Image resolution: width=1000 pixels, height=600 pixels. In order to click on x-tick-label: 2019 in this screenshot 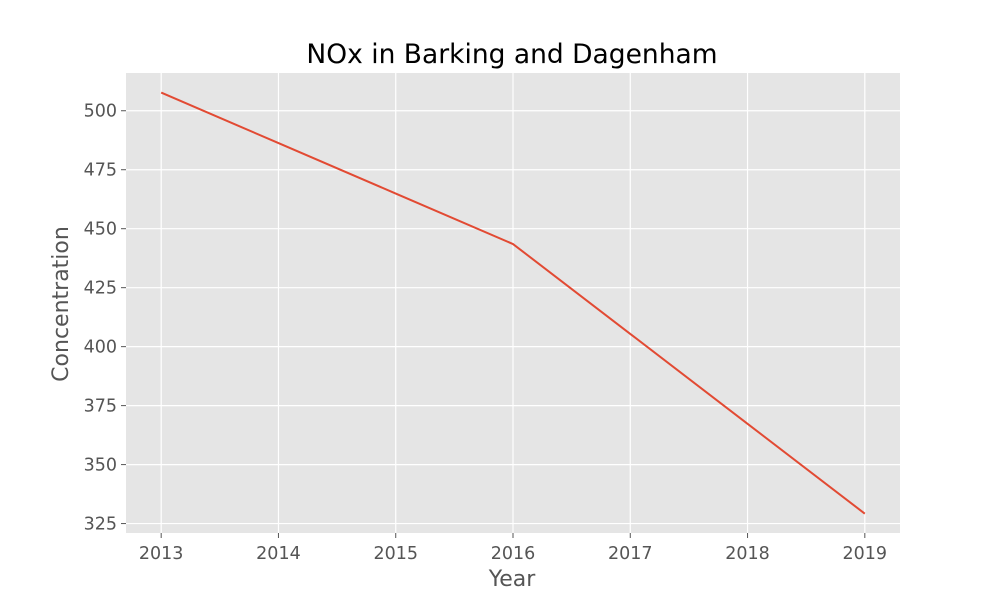, I will do `click(865, 554)`.